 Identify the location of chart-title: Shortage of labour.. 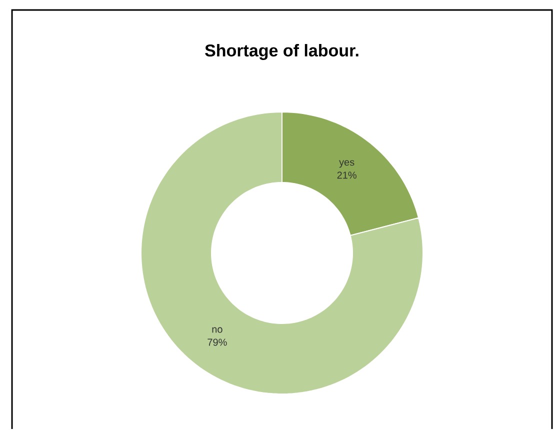
(281, 52).